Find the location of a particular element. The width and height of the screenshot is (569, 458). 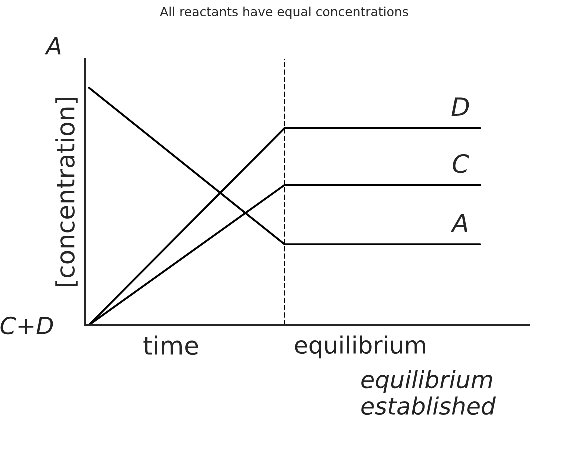

y-axis-title: [concentration] is located at coordinates (67, 192).